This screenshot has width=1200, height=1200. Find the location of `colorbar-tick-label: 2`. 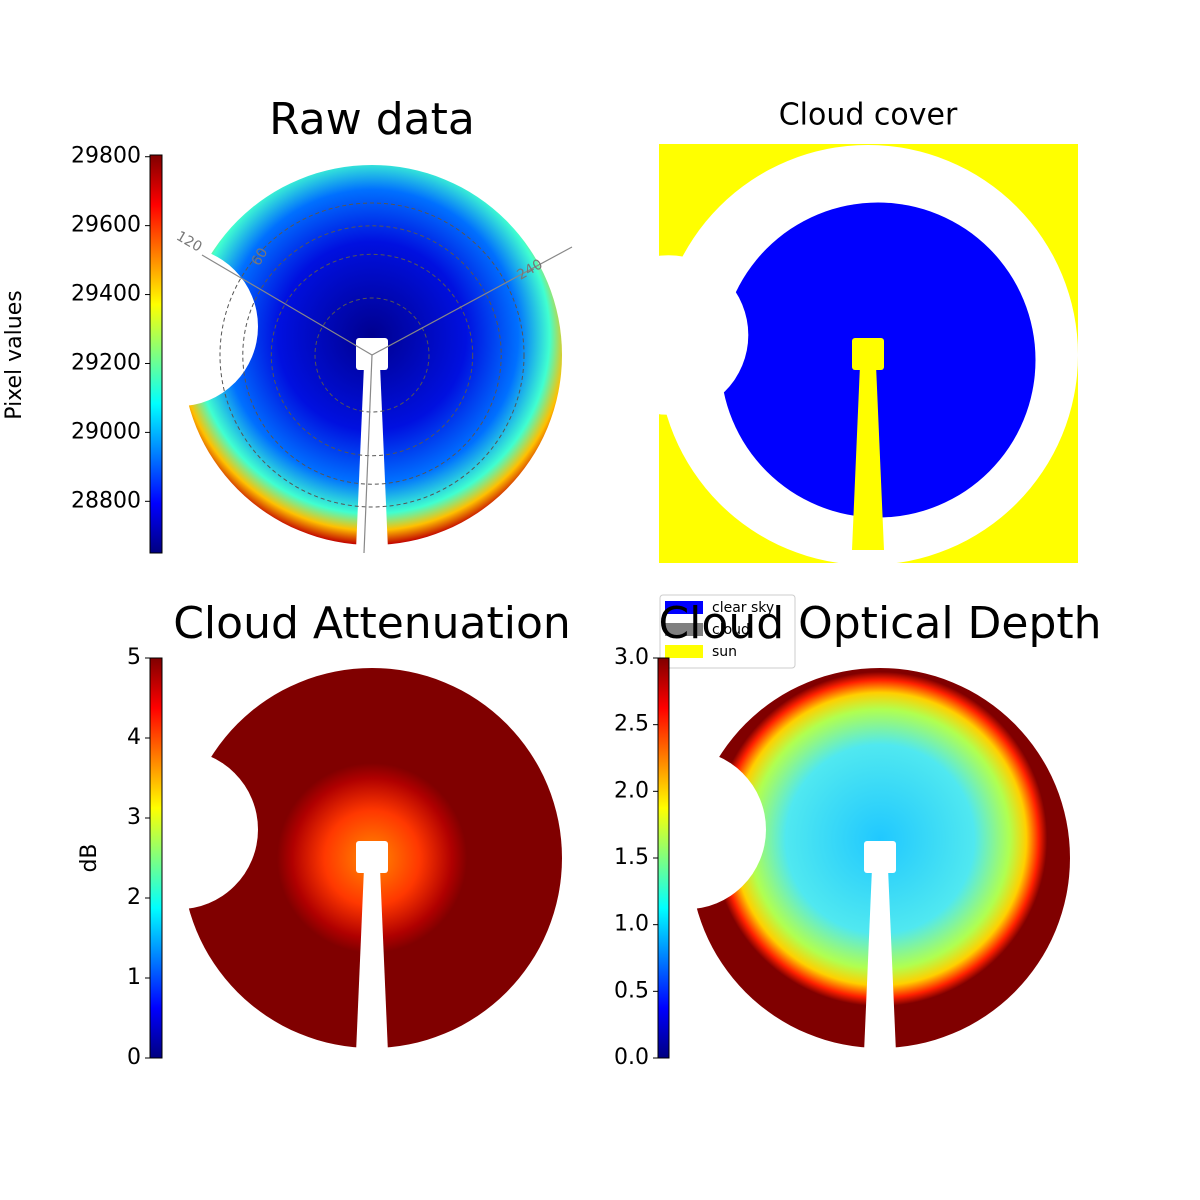

colorbar-tick-label: 2 is located at coordinates (134, 897).